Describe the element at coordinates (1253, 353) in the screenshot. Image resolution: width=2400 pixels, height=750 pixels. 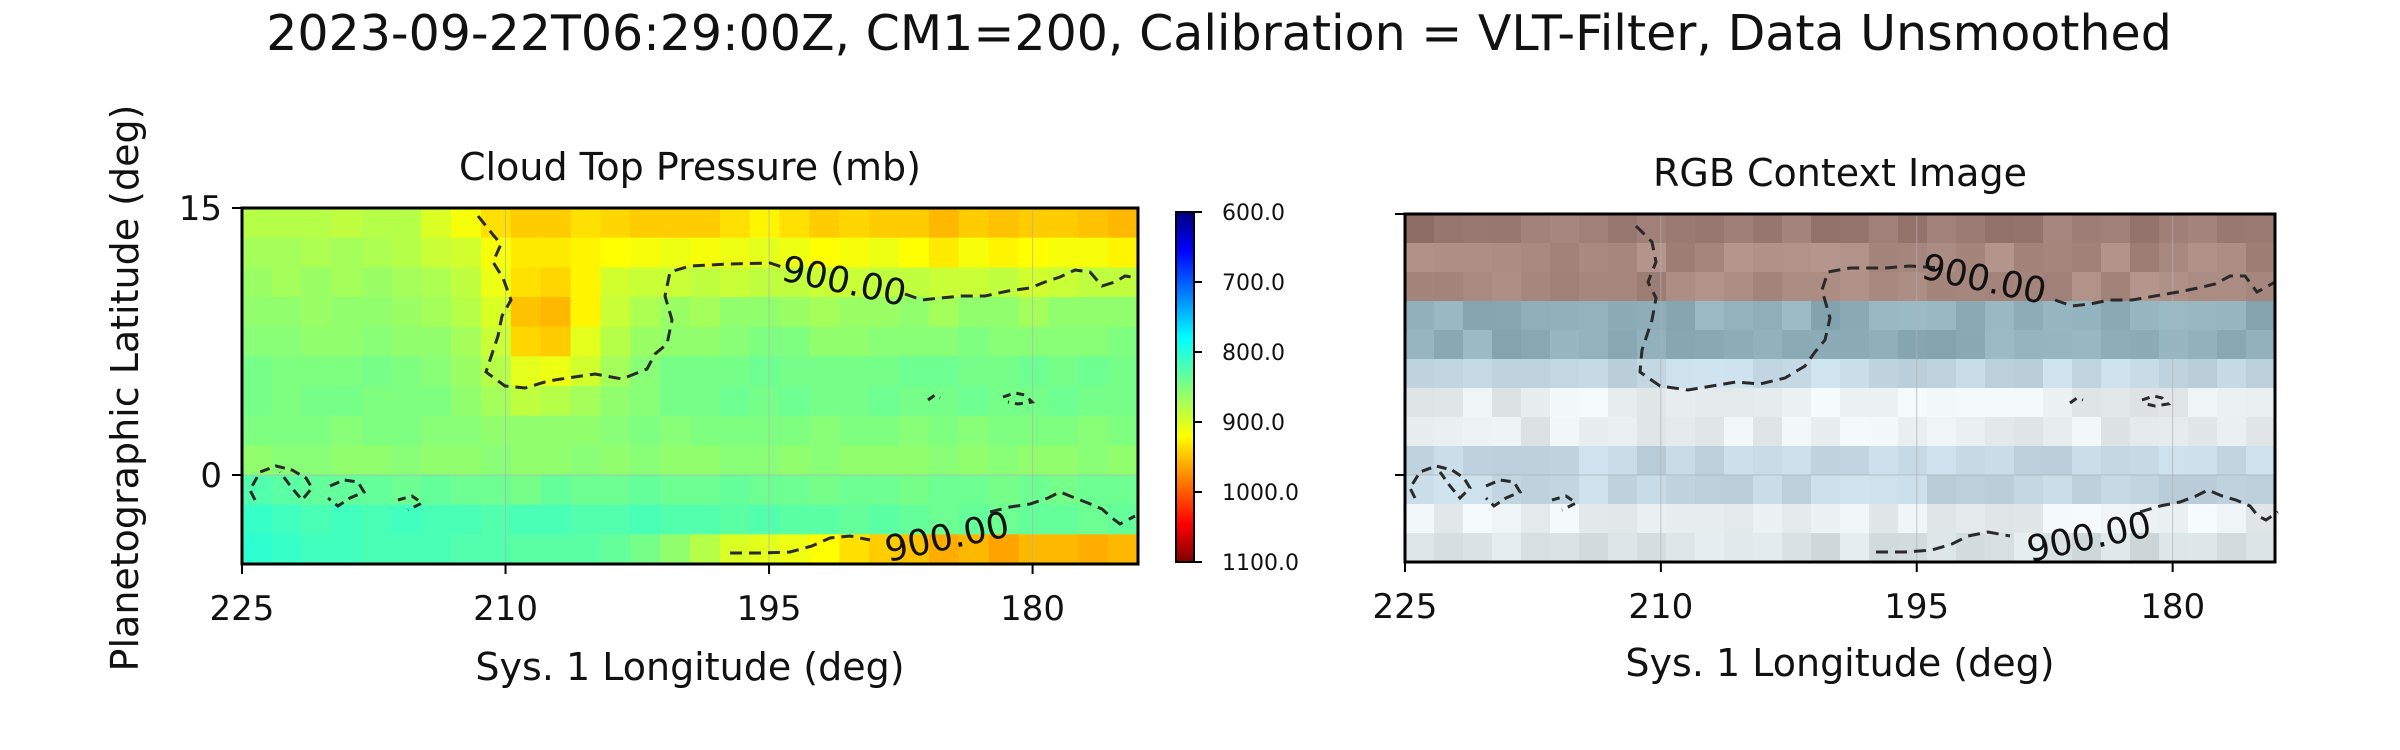
I see `colorbar-tick-label: 800.0` at that location.